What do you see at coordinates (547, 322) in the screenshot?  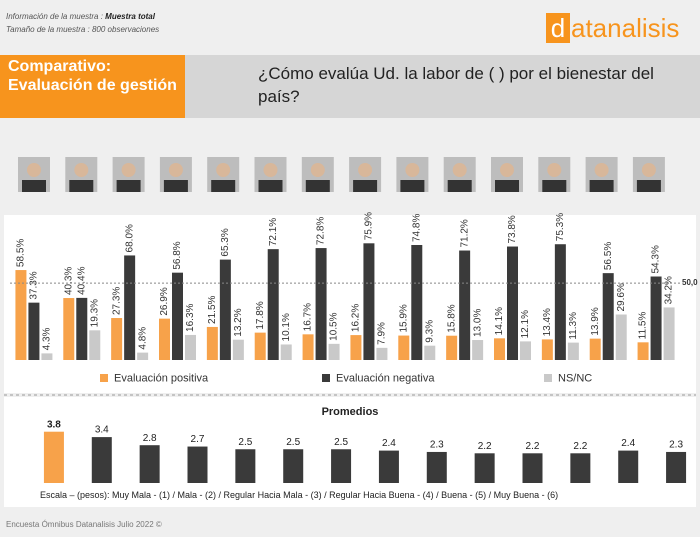 I see `value-label: 13.4%` at bounding box center [547, 322].